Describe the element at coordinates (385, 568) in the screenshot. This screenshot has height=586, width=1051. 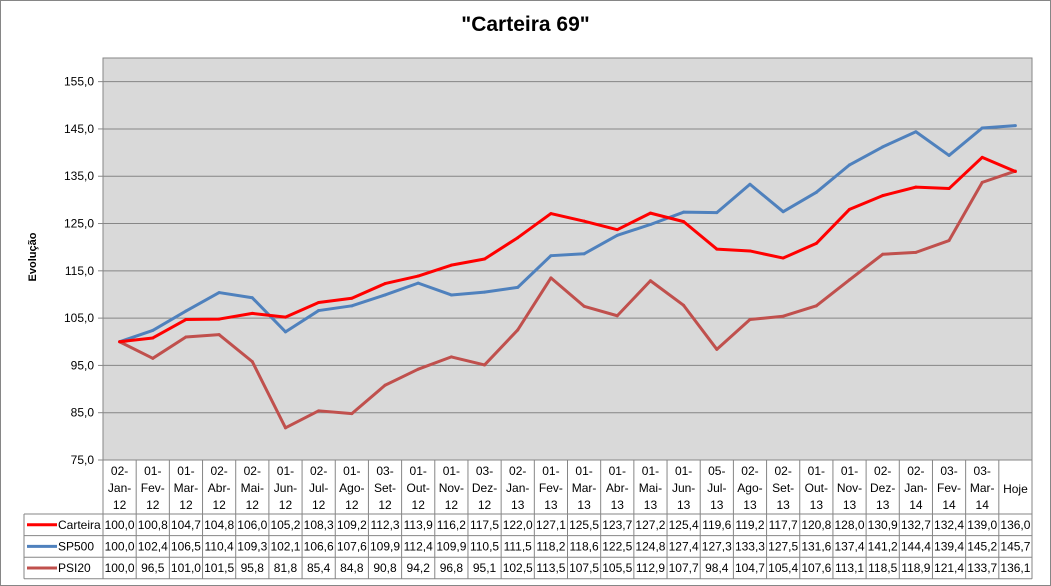
I see `table-cell: 90,8` at that location.